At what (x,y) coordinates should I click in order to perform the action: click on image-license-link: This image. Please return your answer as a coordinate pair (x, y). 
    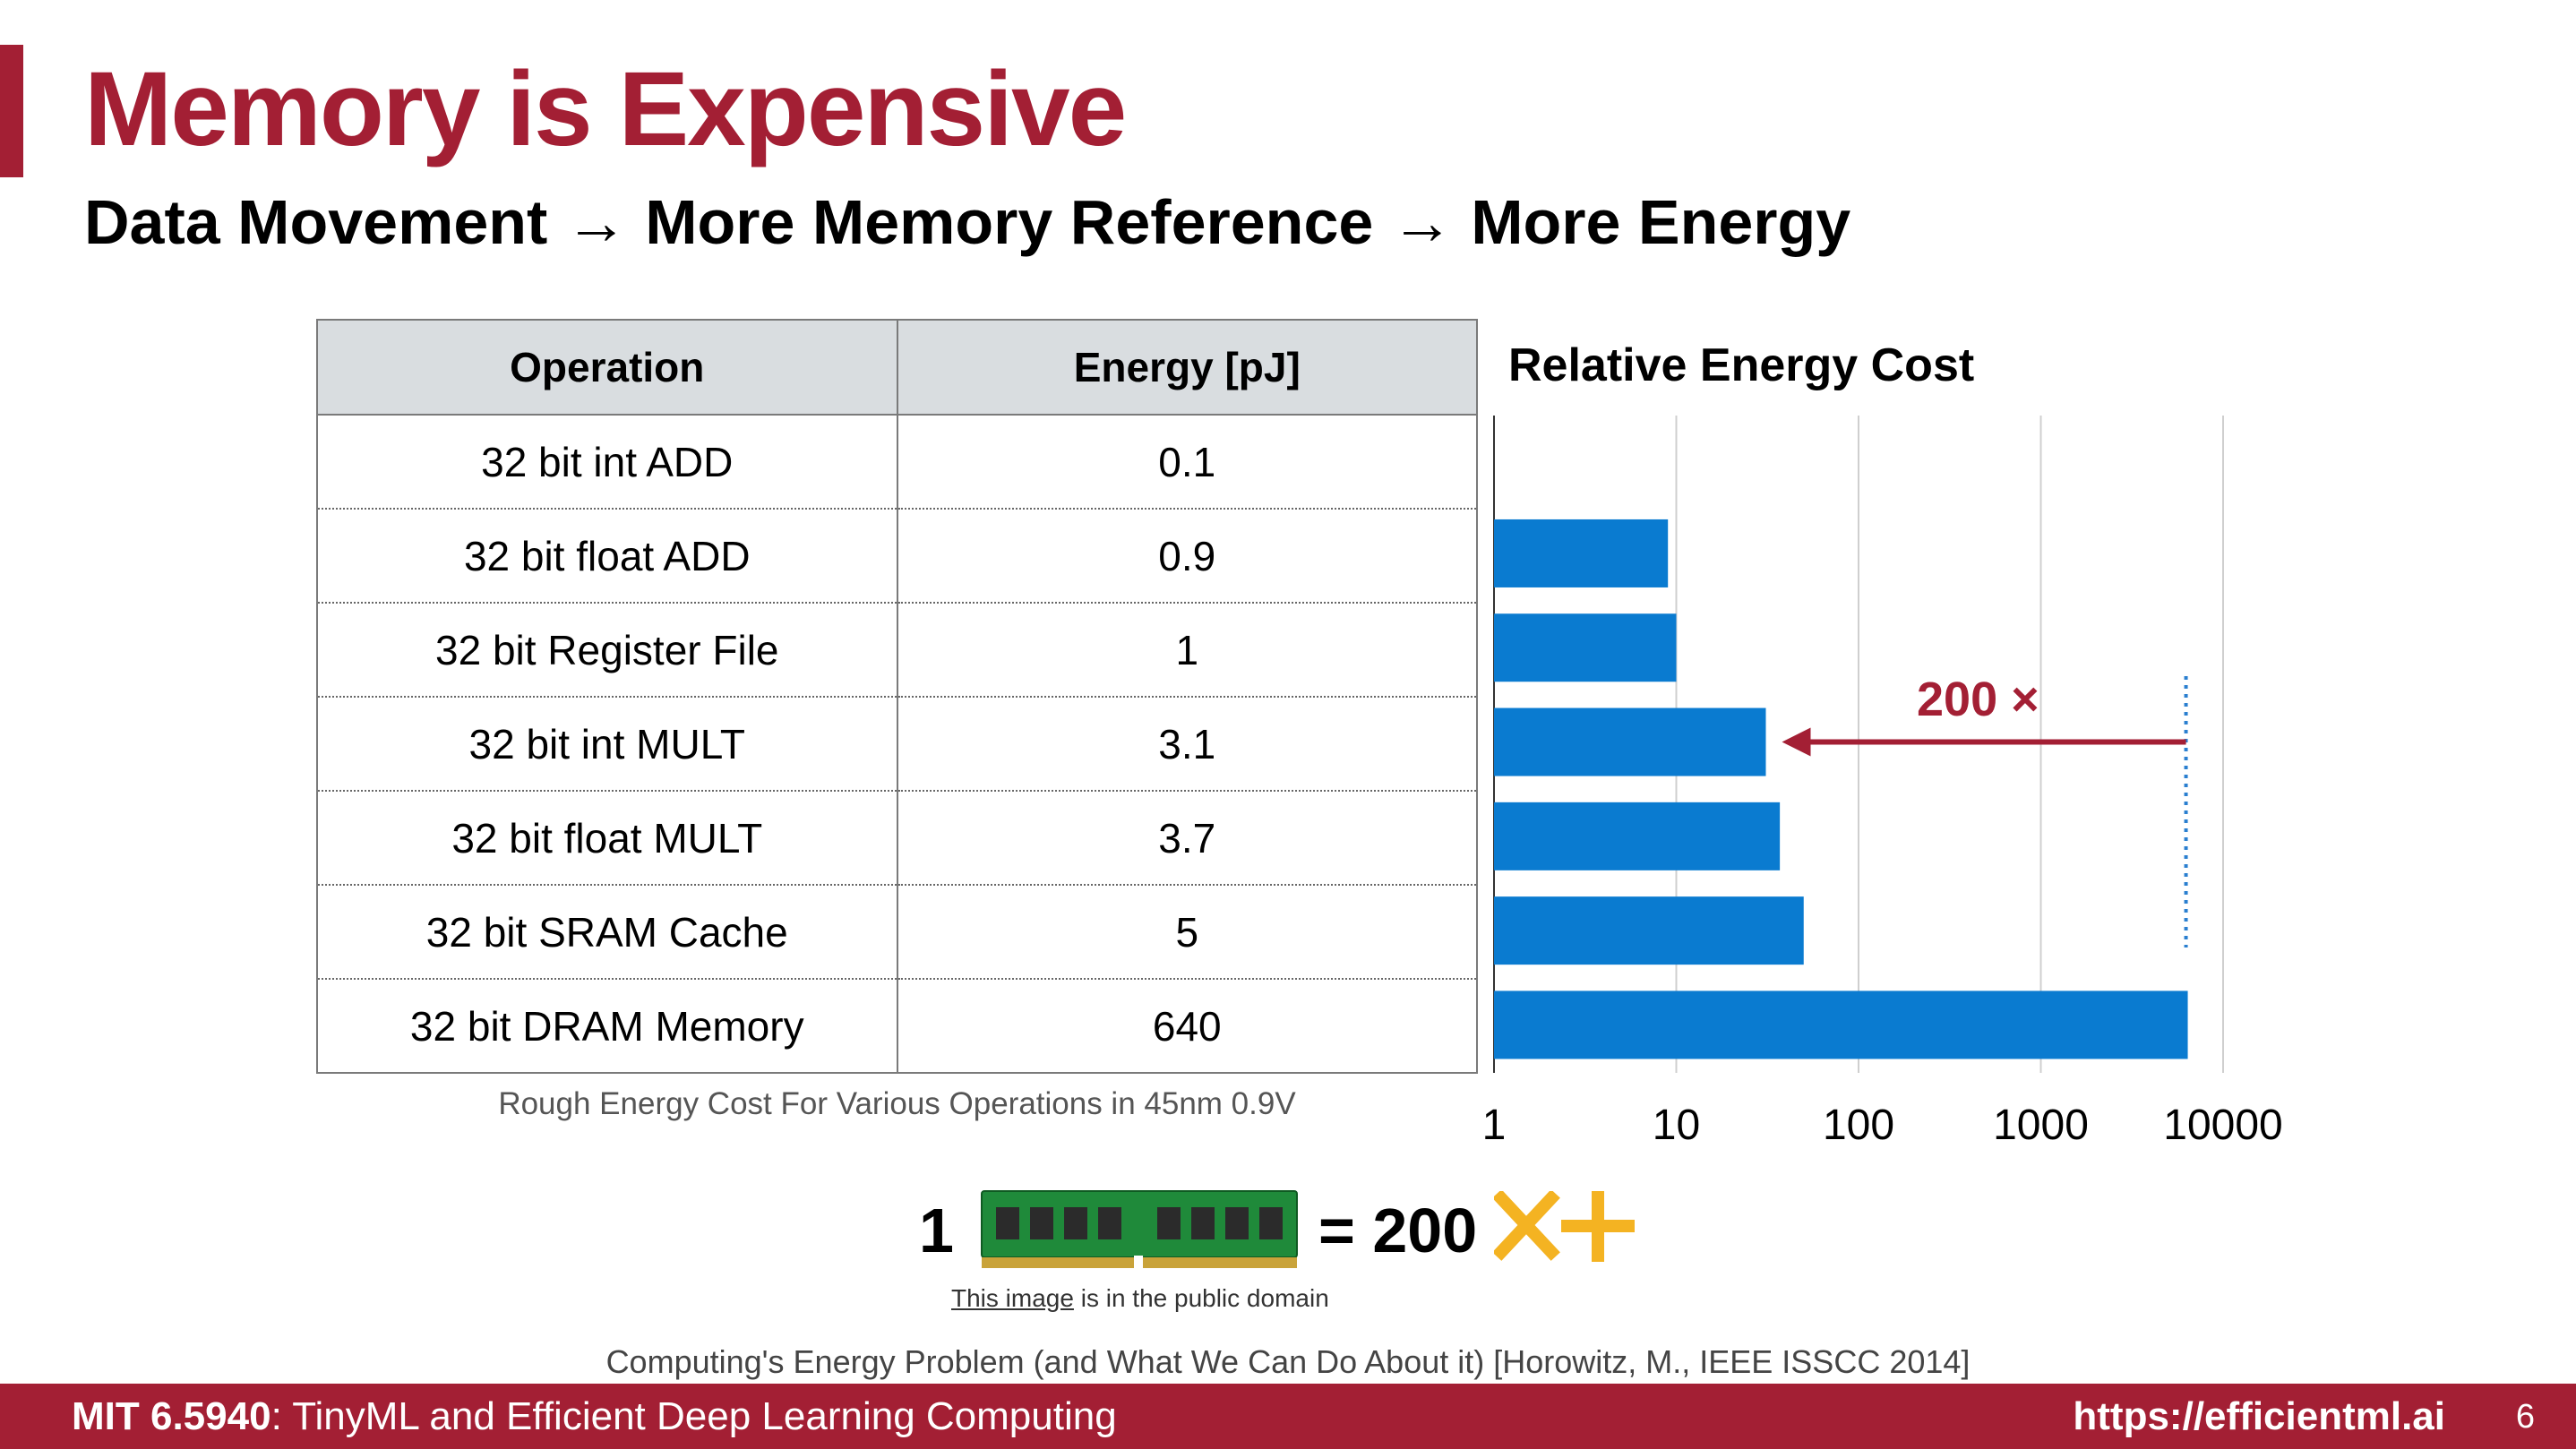
    Looking at the image, I should click on (1012, 1298).